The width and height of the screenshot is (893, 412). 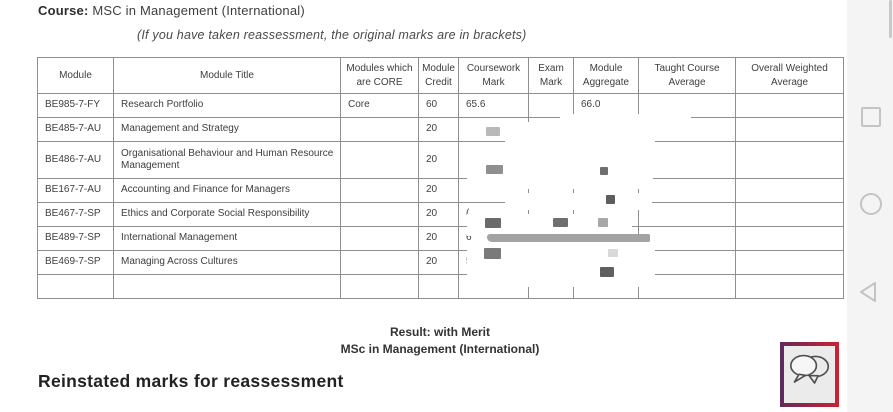 I want to click on table-row: BE489-7-SP International Management 20 6, so click(x=440, y=238).